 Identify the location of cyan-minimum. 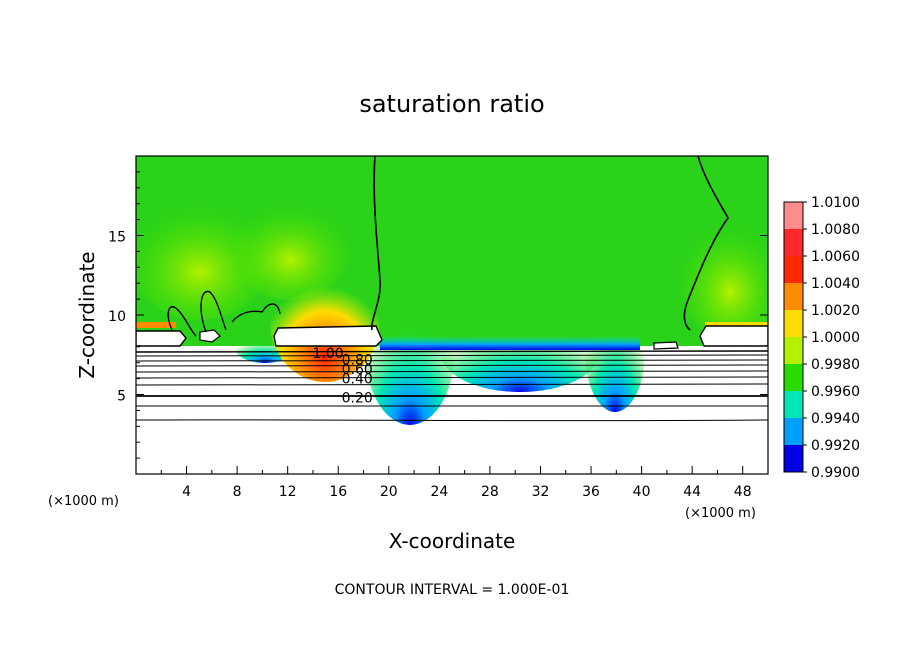
(615, 352).